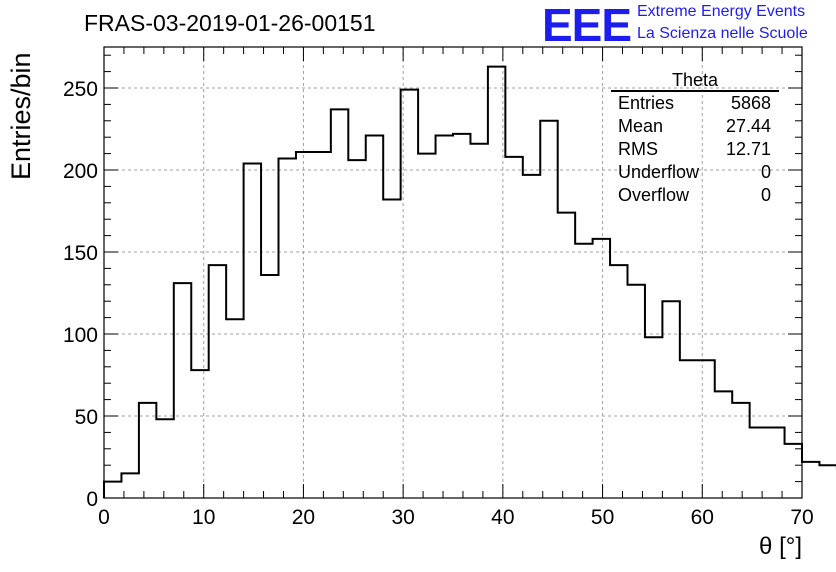  I want to click on stats-row-entries: Entries 5868, so click(695, 103).